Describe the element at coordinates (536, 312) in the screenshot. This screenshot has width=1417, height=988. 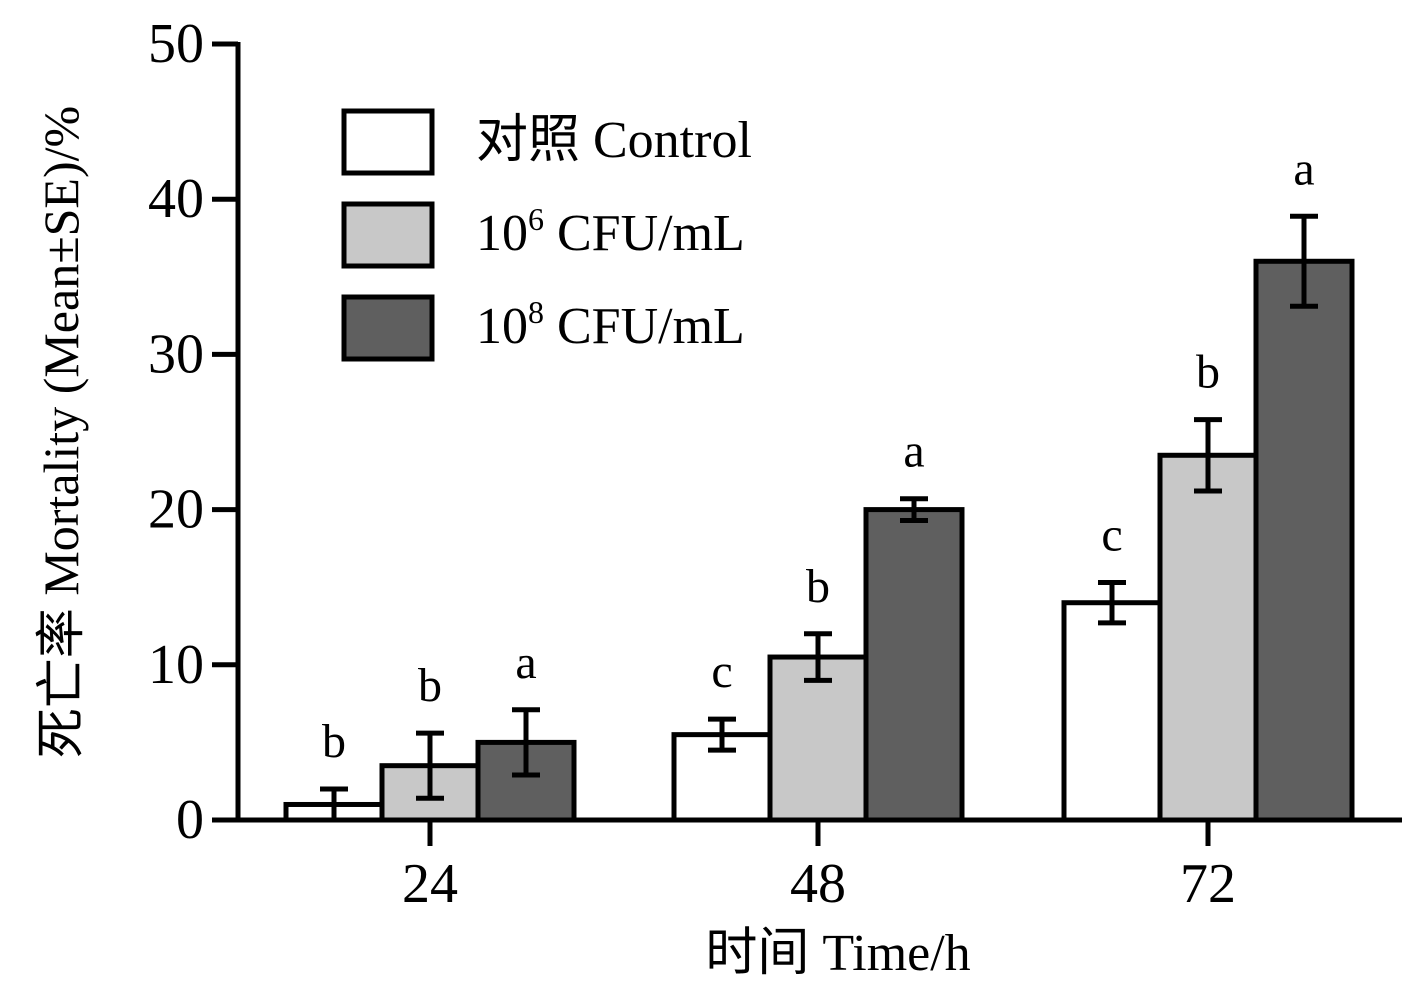
I see `legend-label-exponent: 8` at that location.